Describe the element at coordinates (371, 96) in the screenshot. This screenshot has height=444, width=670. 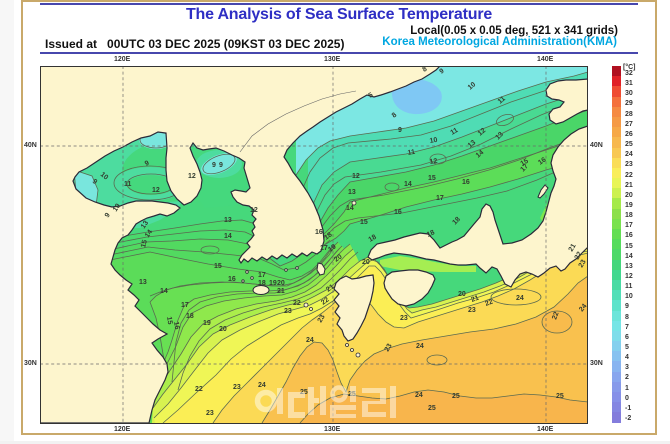
I see `svg-text: 5` at that location.